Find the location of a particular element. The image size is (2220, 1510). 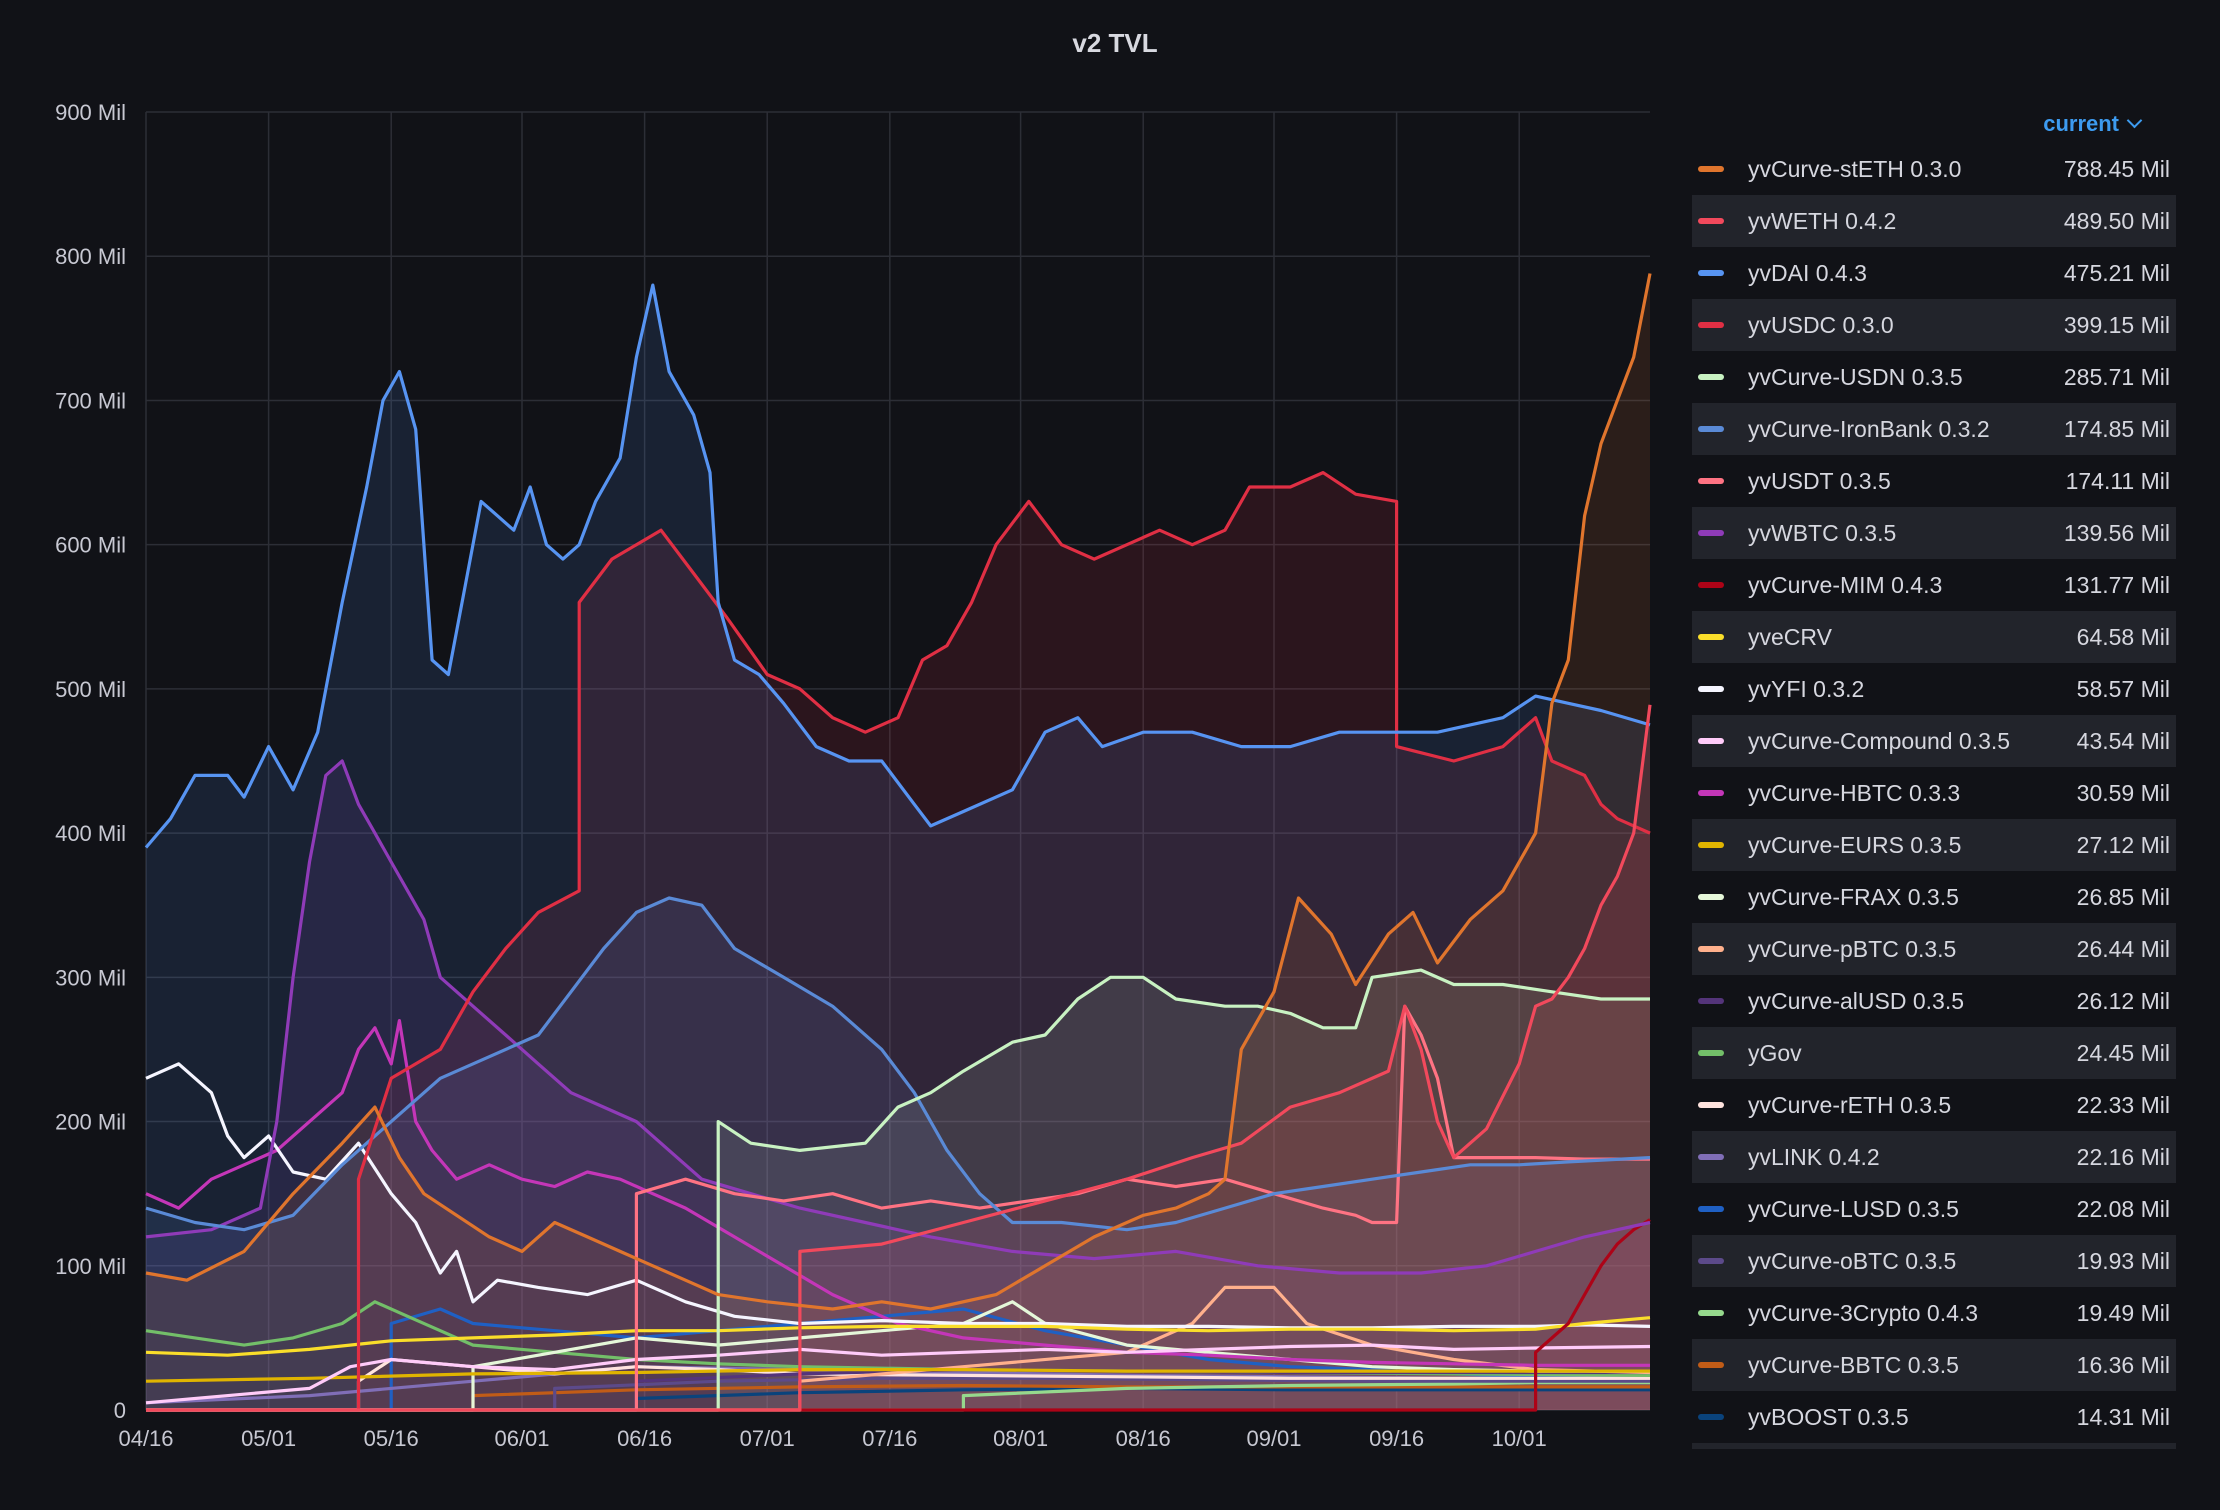

legend-series-name: yvCurve-HBTC 0.3.3 is located at coordinates (1854, 792).